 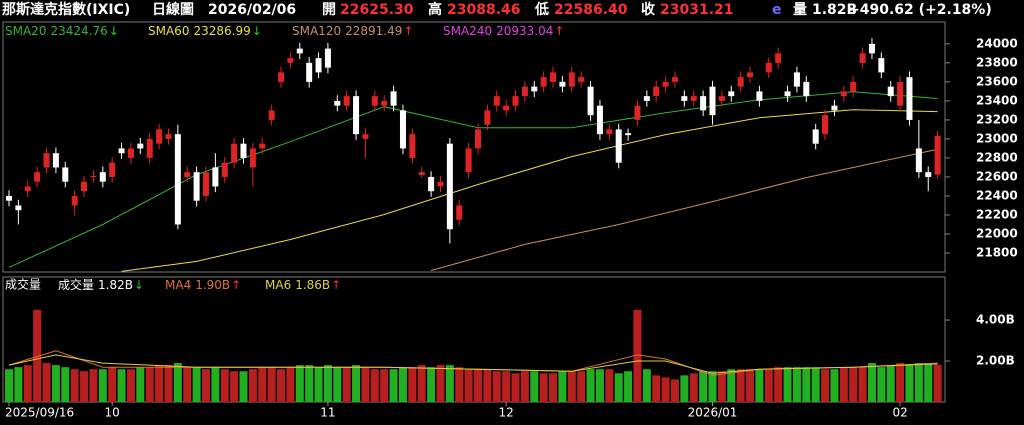 I want to click on legend-entry: SMA60 23286.99↓, so click(x=205, y=31).